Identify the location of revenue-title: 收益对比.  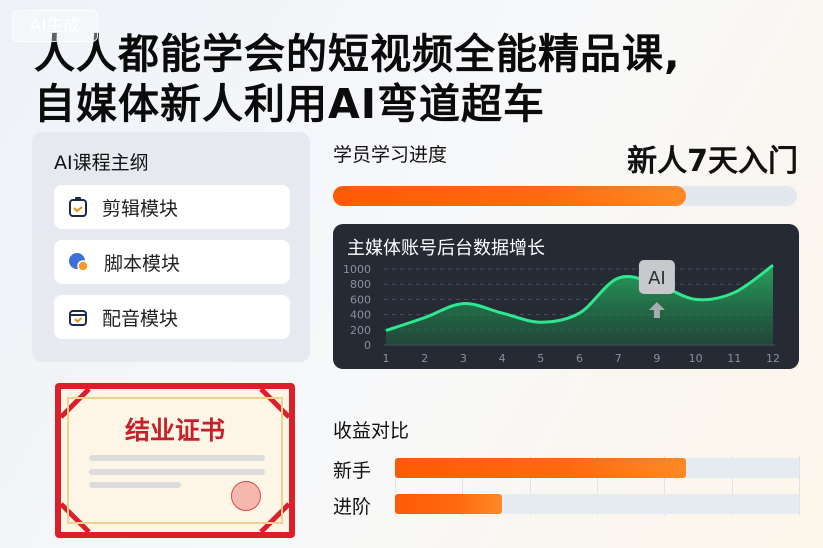
(371, 431).